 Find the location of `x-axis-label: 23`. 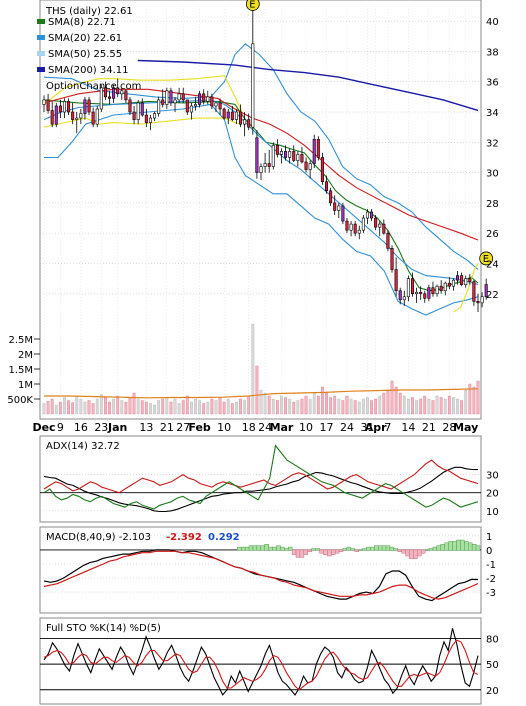

x-axis-label: 23 is located at coordinates (101, 427).